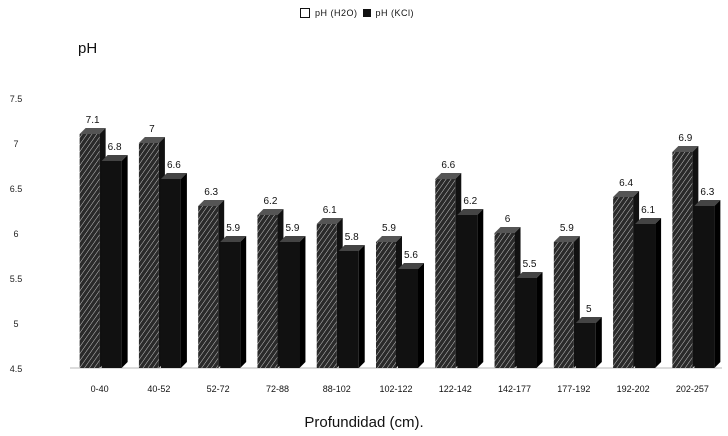 The height and width of the screenshot is (436, 728). I want to click on y-tick-label: 7, so click(15, 144).